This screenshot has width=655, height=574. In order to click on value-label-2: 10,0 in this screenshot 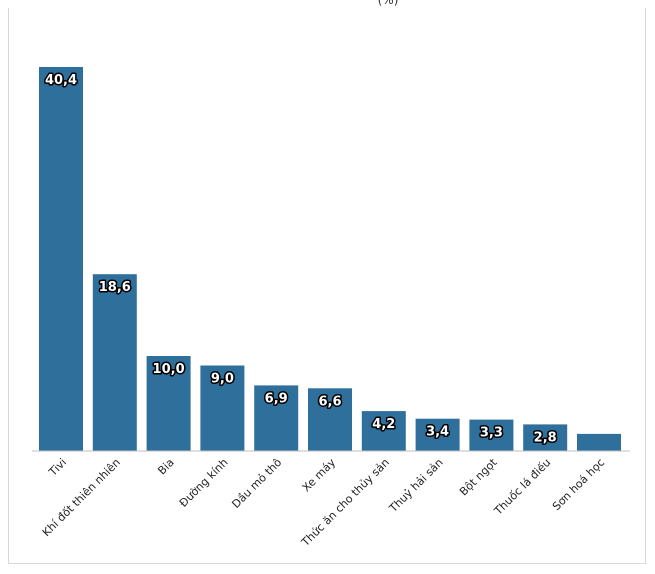, I will do `click(169, 369)`.